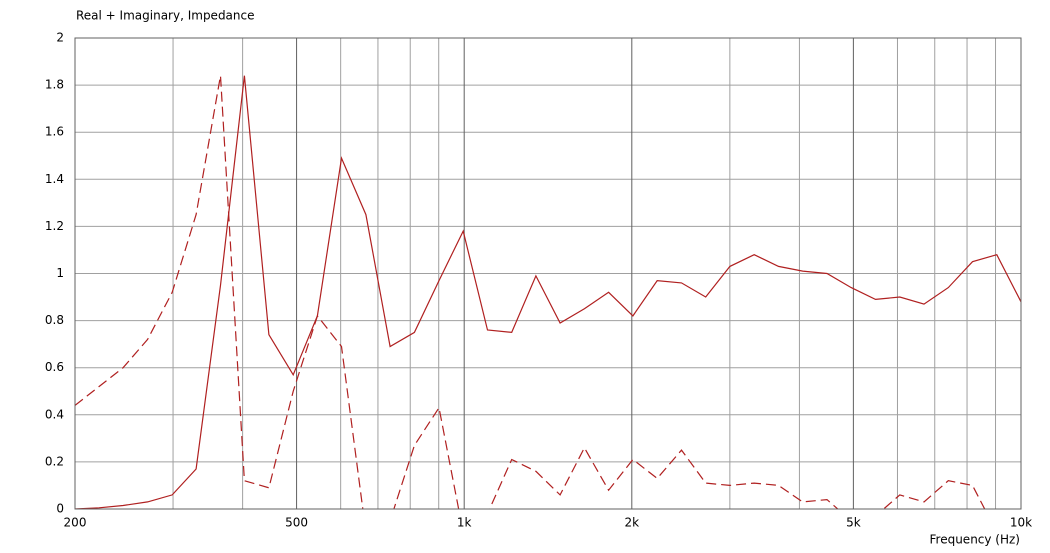  What do you see at coordinates (60, 509) in the screenshot?
I see `y-tick-label: 0` at bounding box center [60, 509].